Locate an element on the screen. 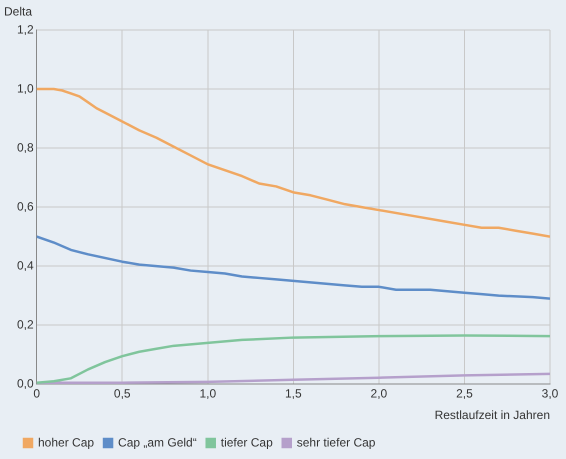 This screenshot has width=566, height=459. x-tick-label: 3,0 is located at coordinates (550, 393).